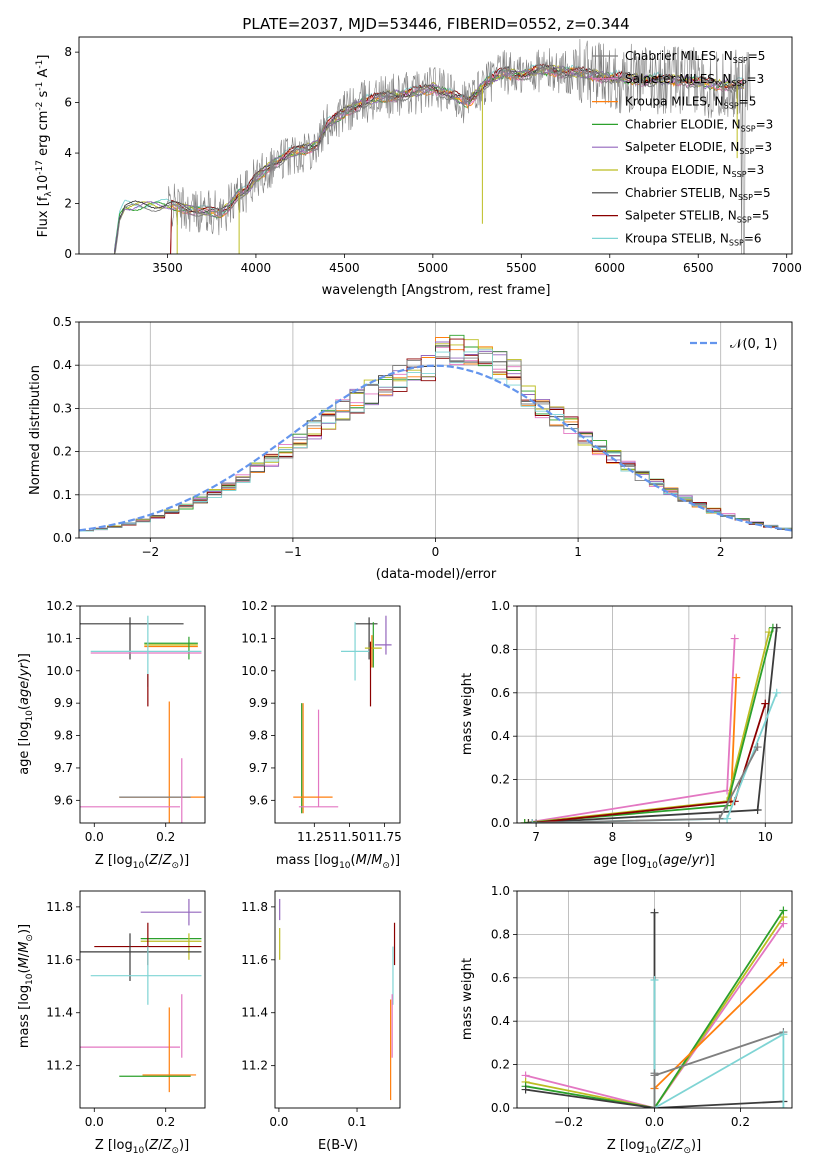 The height and width of the screenshot is (1170, 819). What do you see at coordinates (521, 268) in the screenshot?
I see `x-tick-label: 5500` at bounding box center [521, 268].